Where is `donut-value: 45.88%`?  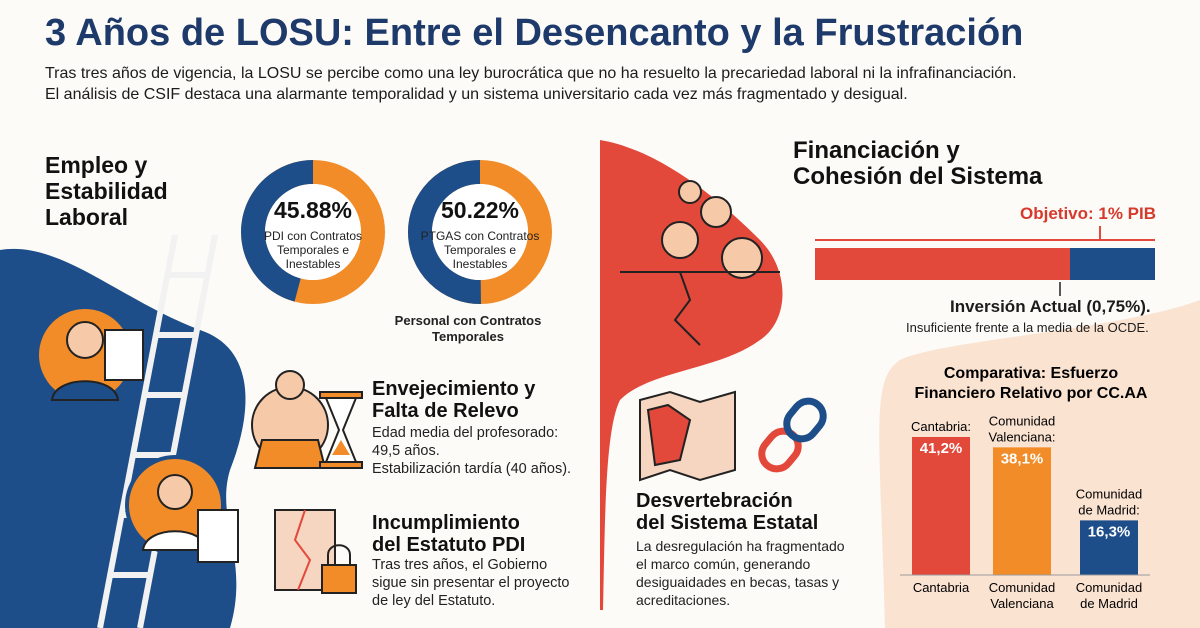
donut-value: 45.88% is located at coordinates (313, 210).